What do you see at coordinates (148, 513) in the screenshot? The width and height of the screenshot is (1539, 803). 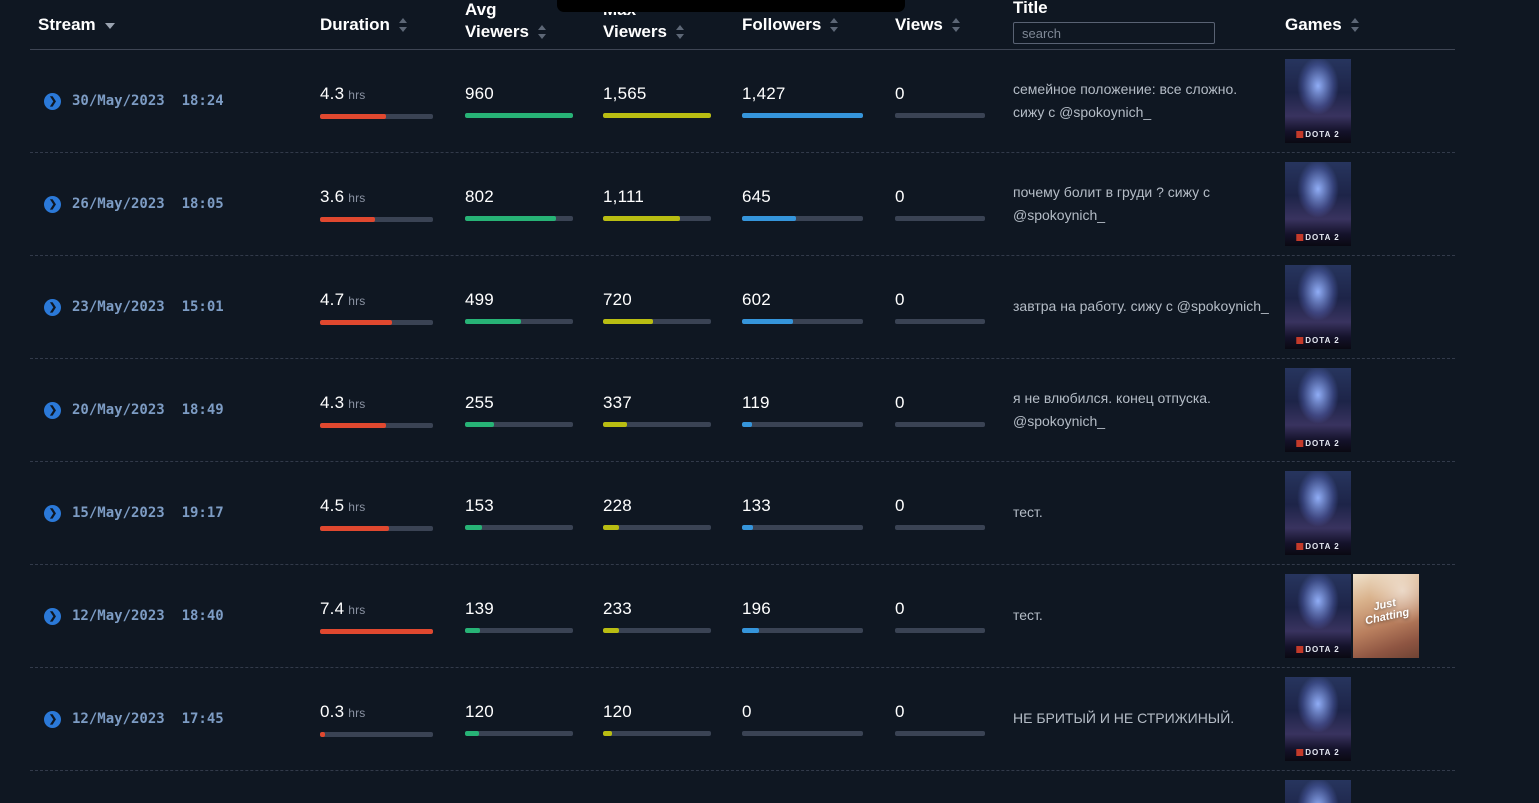 I see `stream-date-link: 15/May/2023 19:17` at bounding box center [148, 513].